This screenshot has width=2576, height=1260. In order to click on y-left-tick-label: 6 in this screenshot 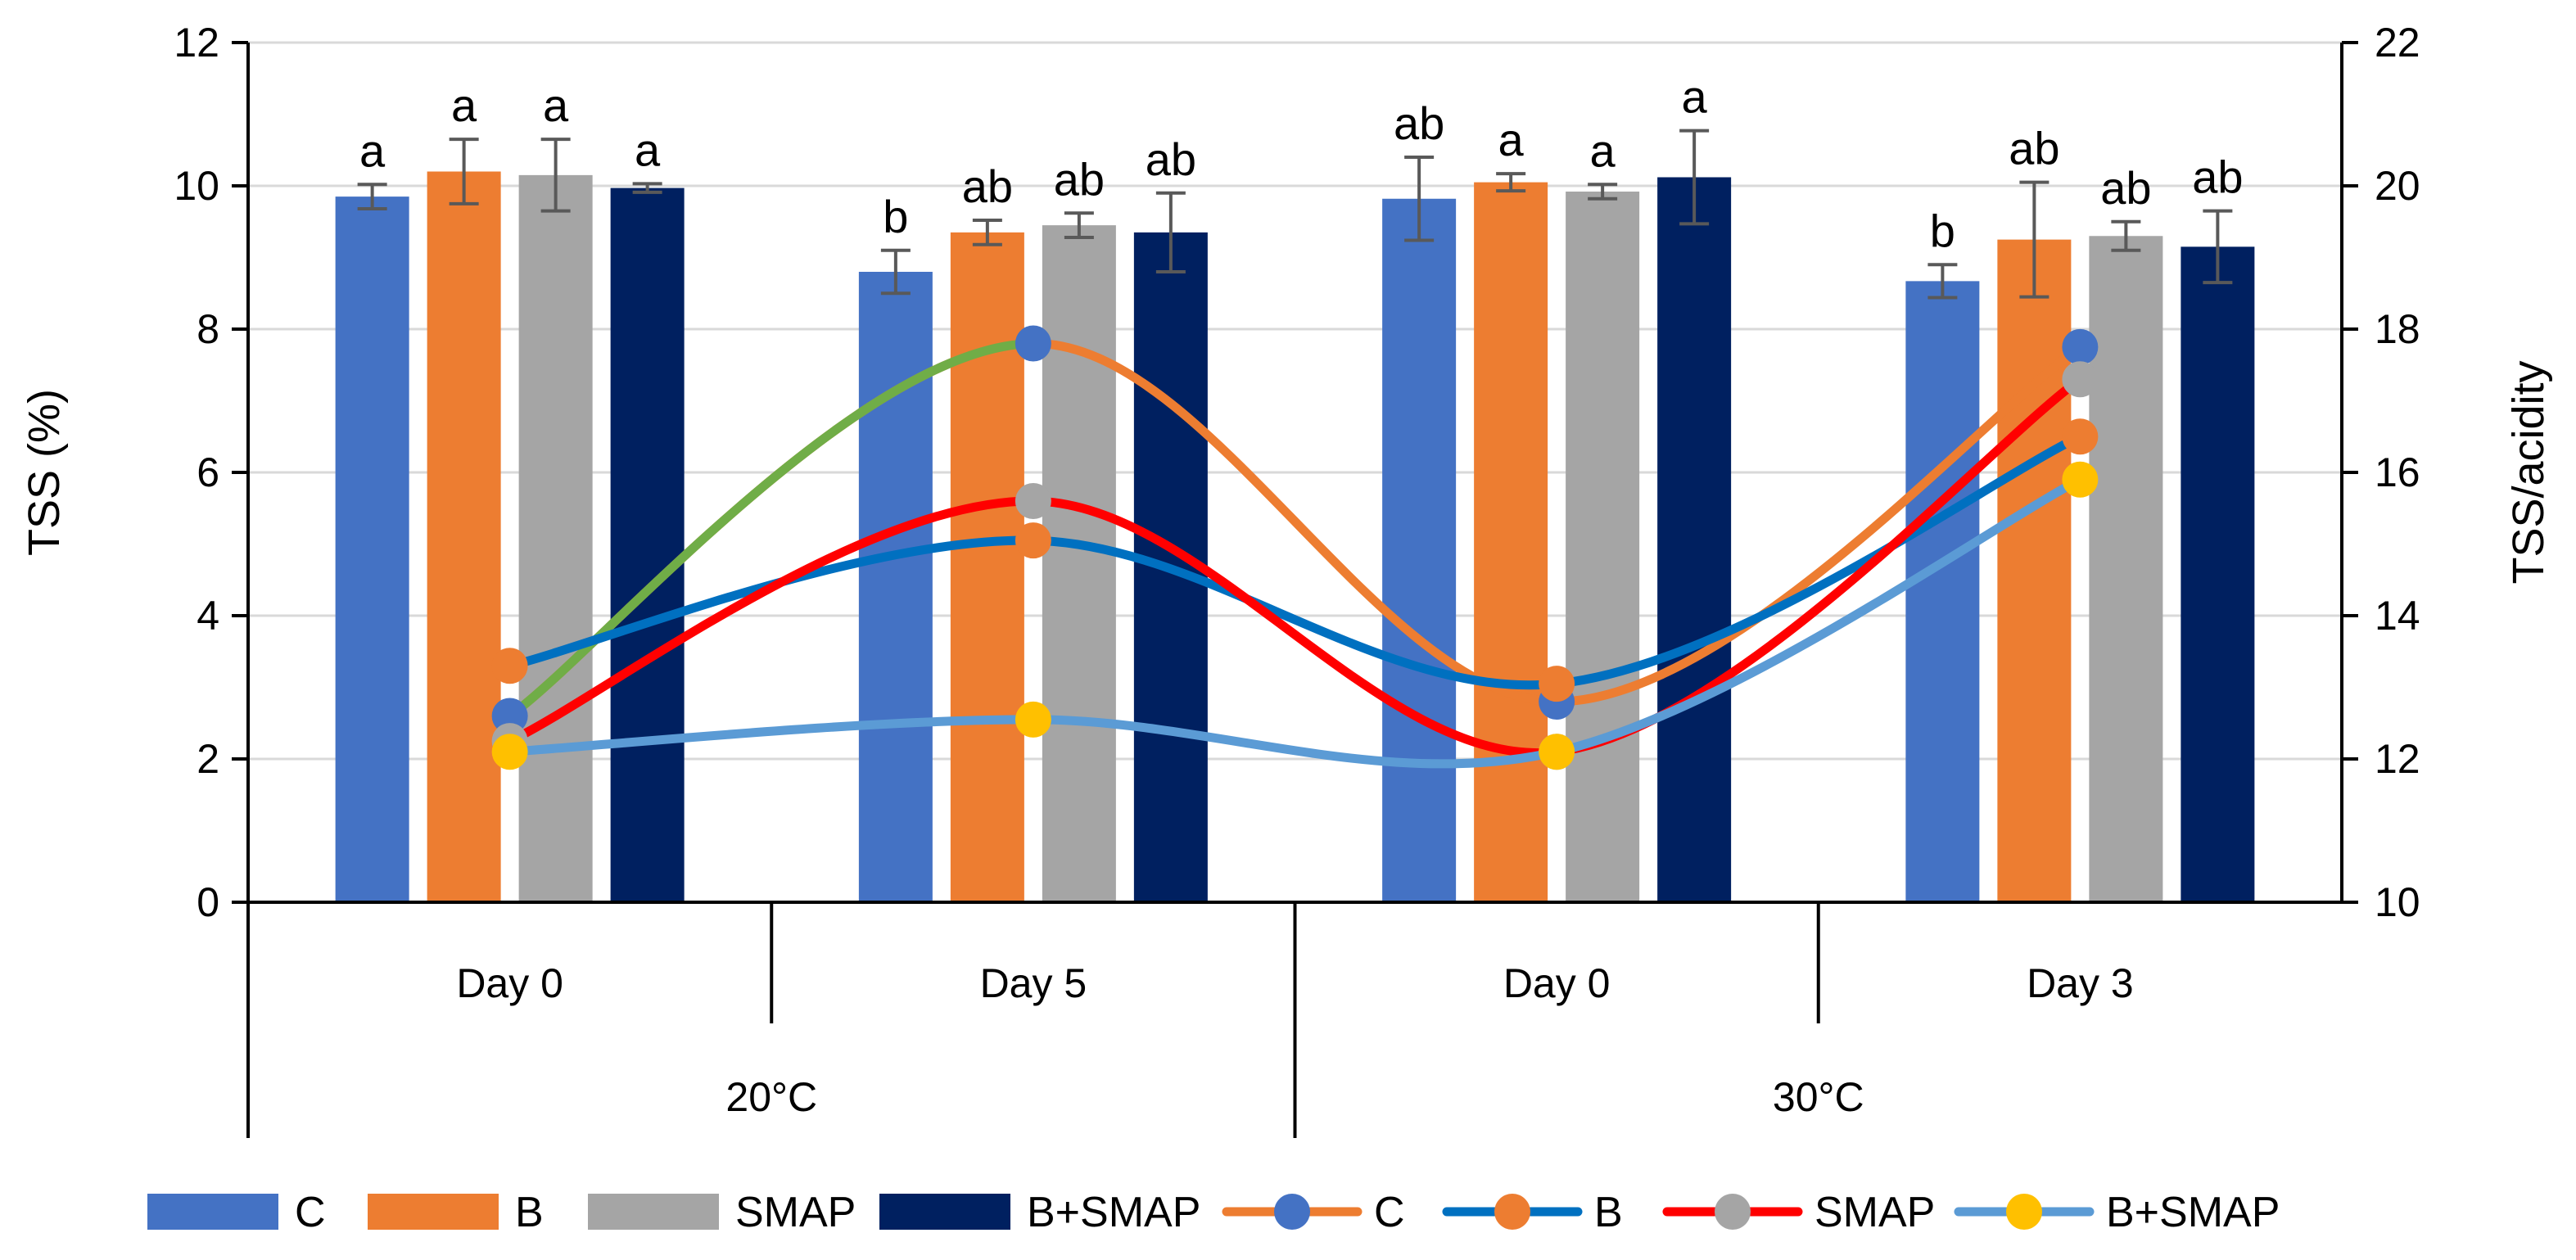, I will do `click(208, 472)`.